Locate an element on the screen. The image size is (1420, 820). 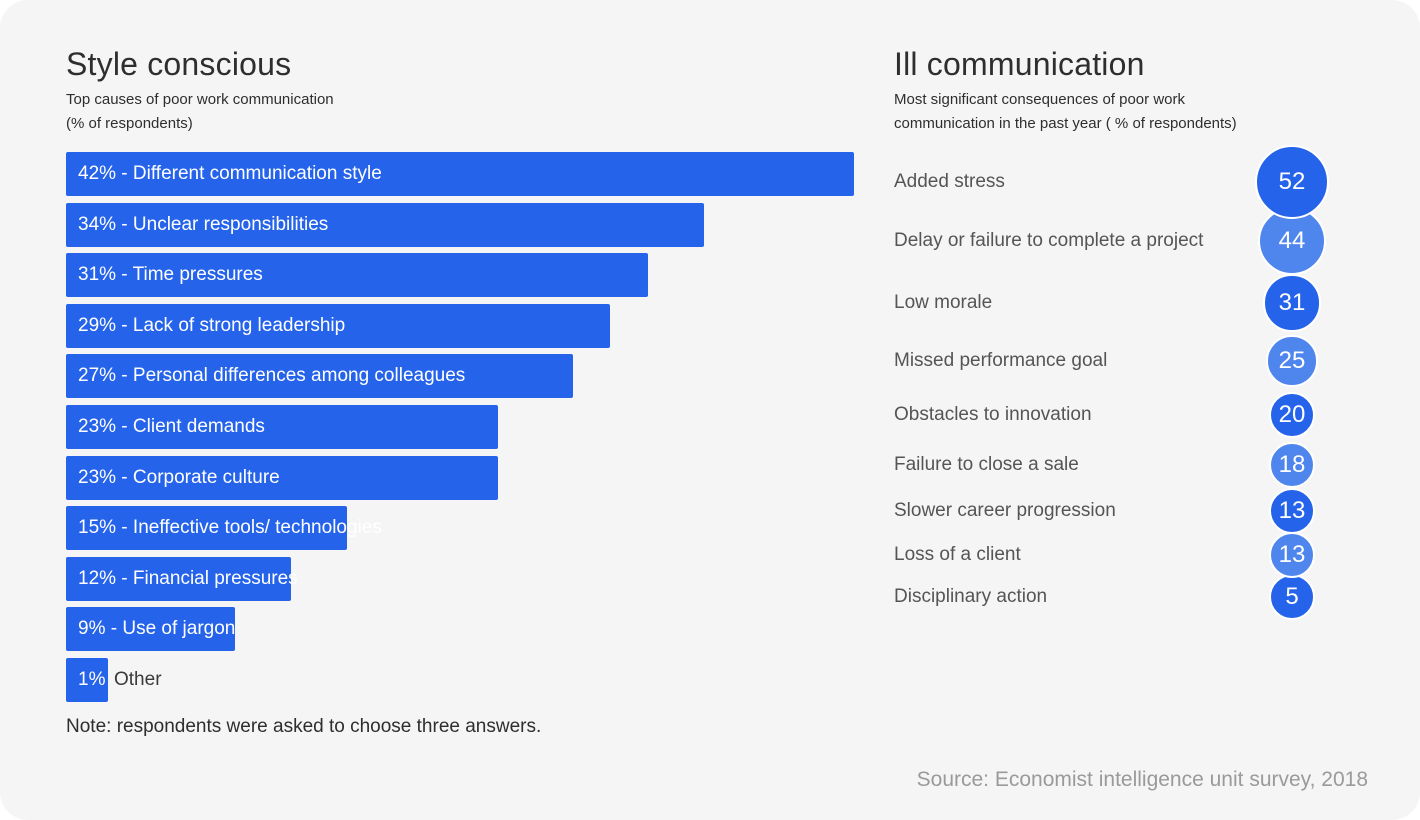
bubble: 31 is located at coordinates (1292, 303).